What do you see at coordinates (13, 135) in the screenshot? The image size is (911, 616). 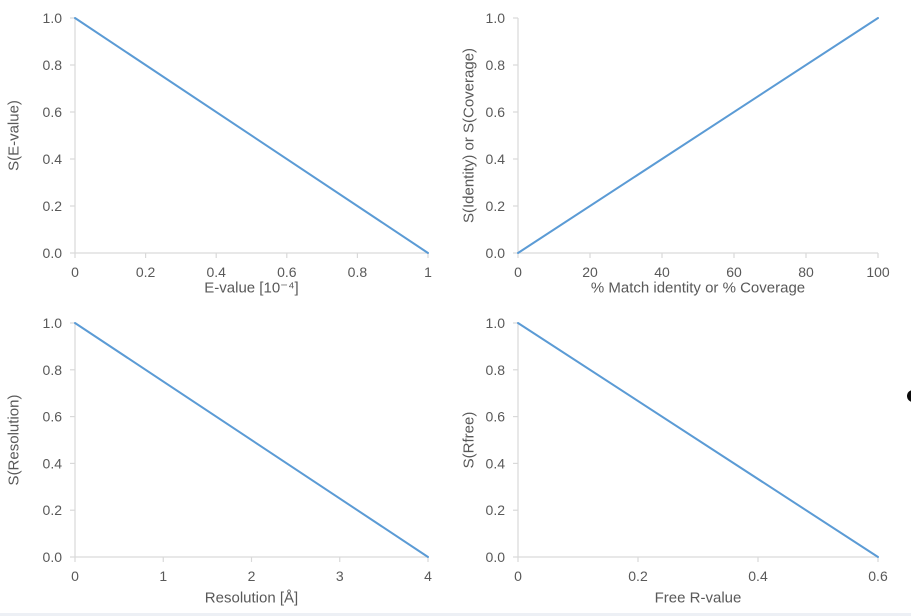 I see `y-axis-title: S(E-value)` at bounding box center [13, 135].